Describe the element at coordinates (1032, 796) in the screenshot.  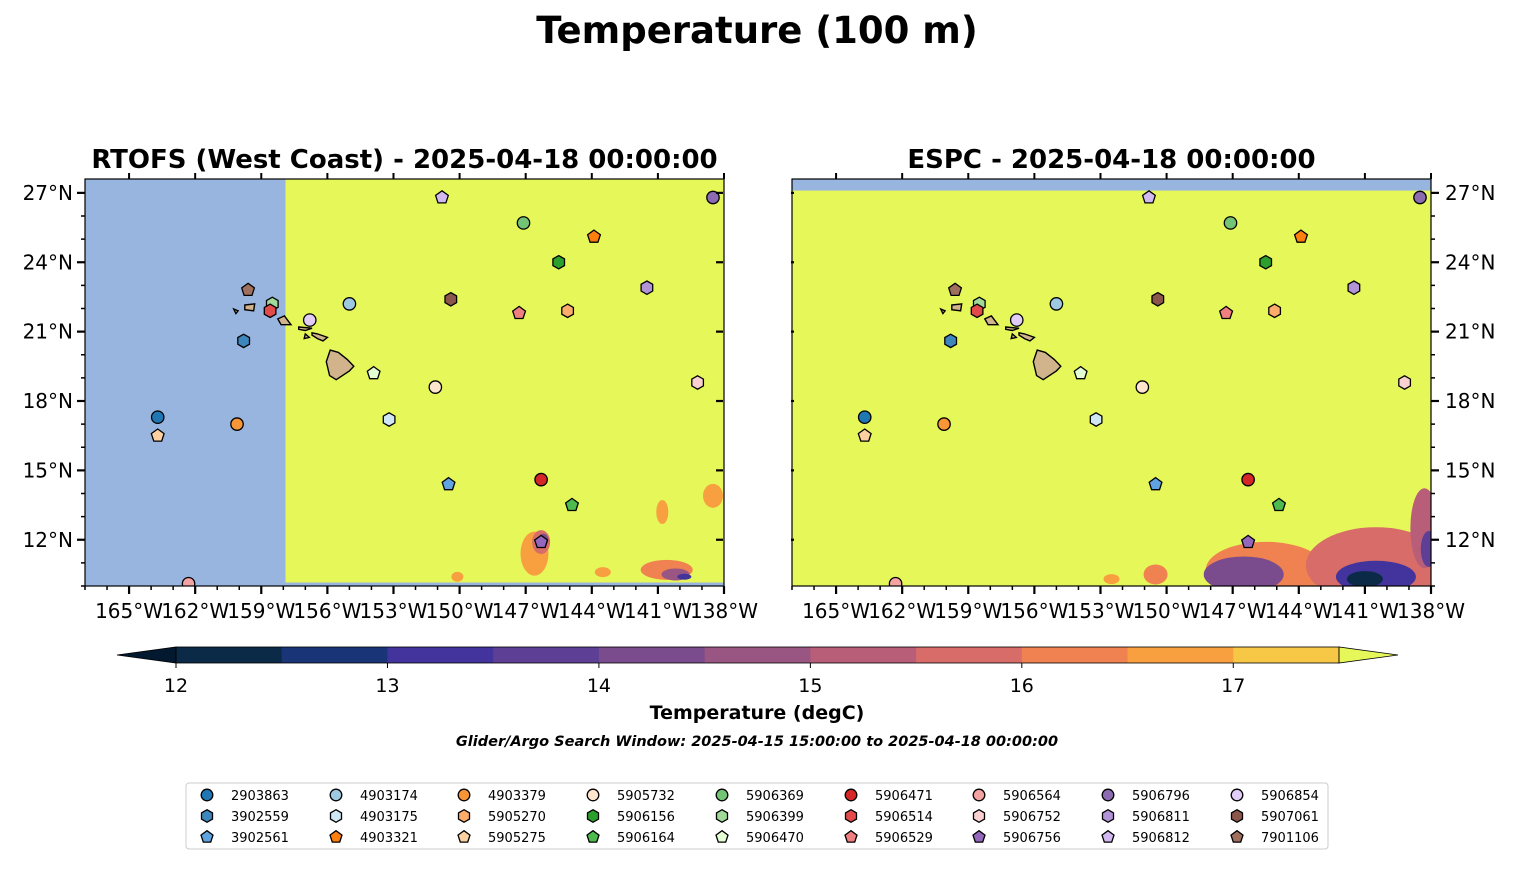
I see `legend-label: 5906564` at that location.